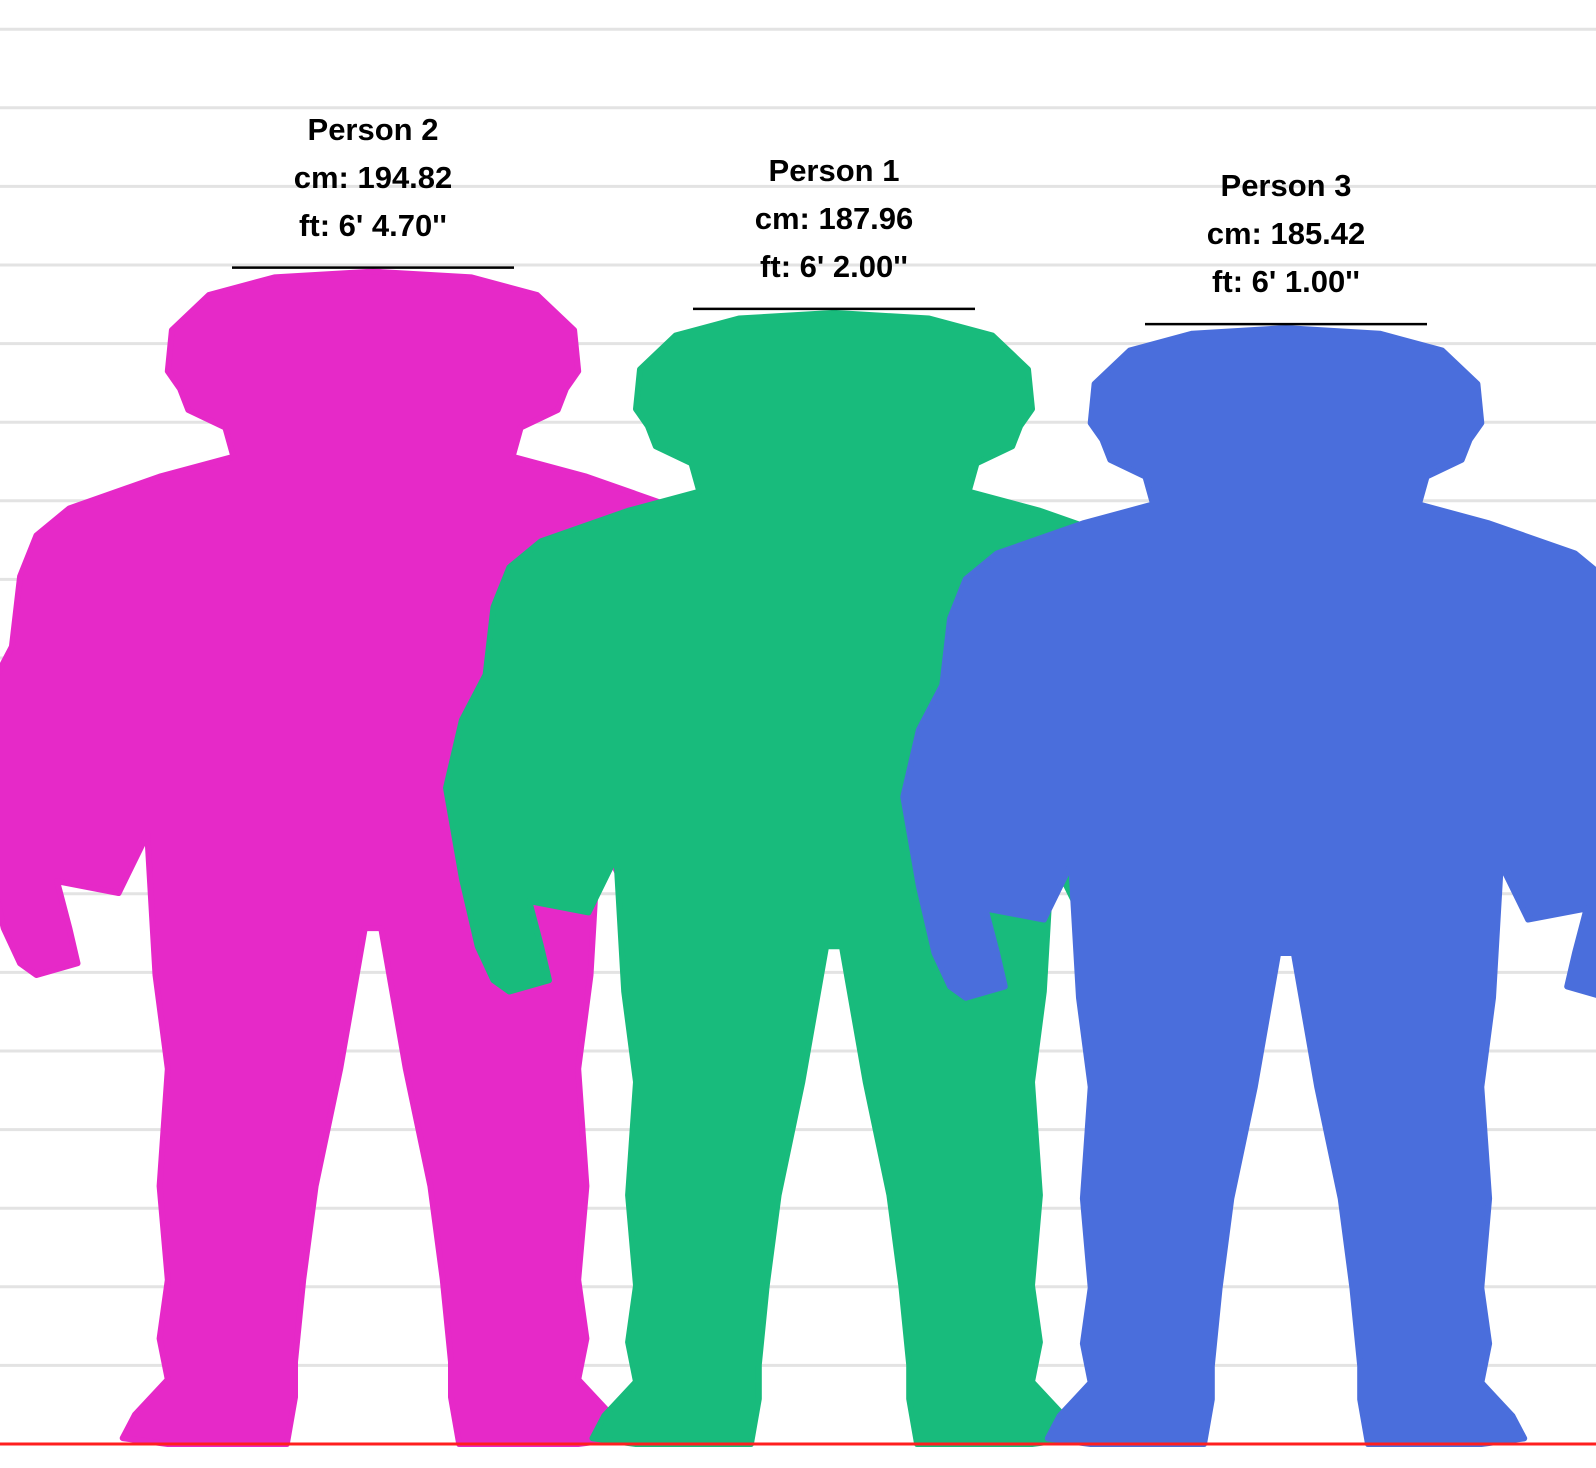  I want to click on person-ft: ft: 6' 4.70'', so click(373, 225).